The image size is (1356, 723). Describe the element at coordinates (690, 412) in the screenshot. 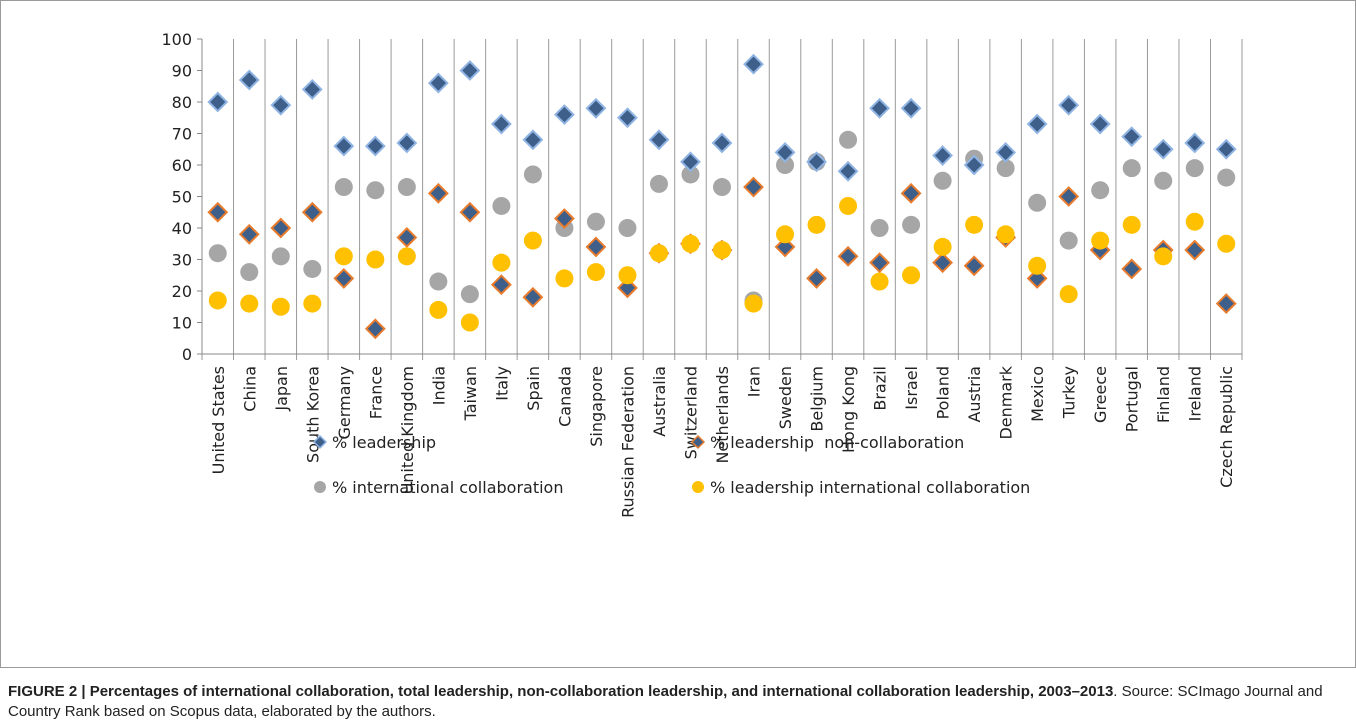

I see `x-tick-label: Switzerland` at that location.